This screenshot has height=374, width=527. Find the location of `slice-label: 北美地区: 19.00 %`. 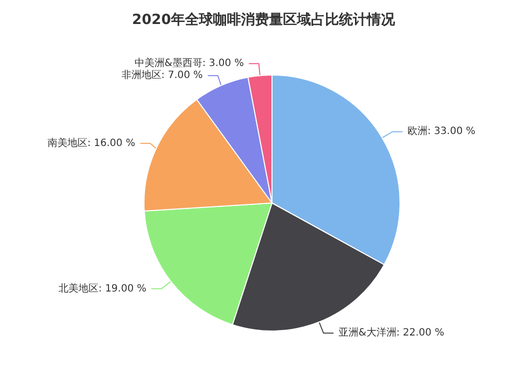

slice-label: 北美地区: 19.00 % is located at coordinates (102, 288).